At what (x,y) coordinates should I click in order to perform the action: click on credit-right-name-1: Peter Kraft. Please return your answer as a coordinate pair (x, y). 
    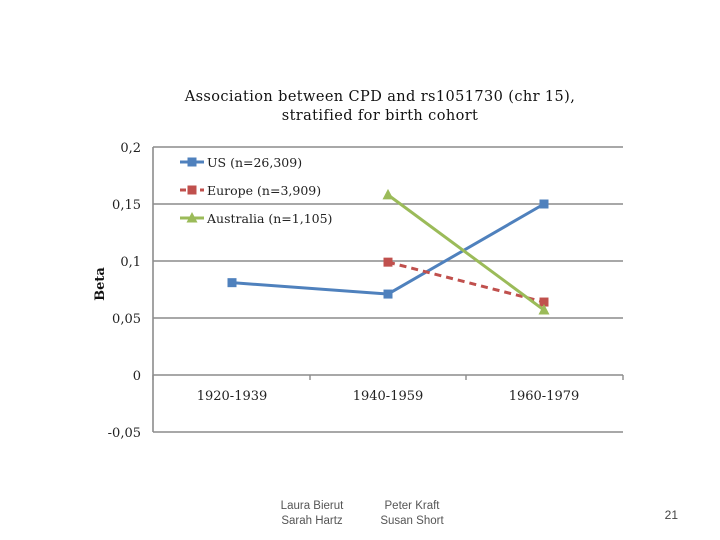
    Looking at the image, I should click on (412, 506).